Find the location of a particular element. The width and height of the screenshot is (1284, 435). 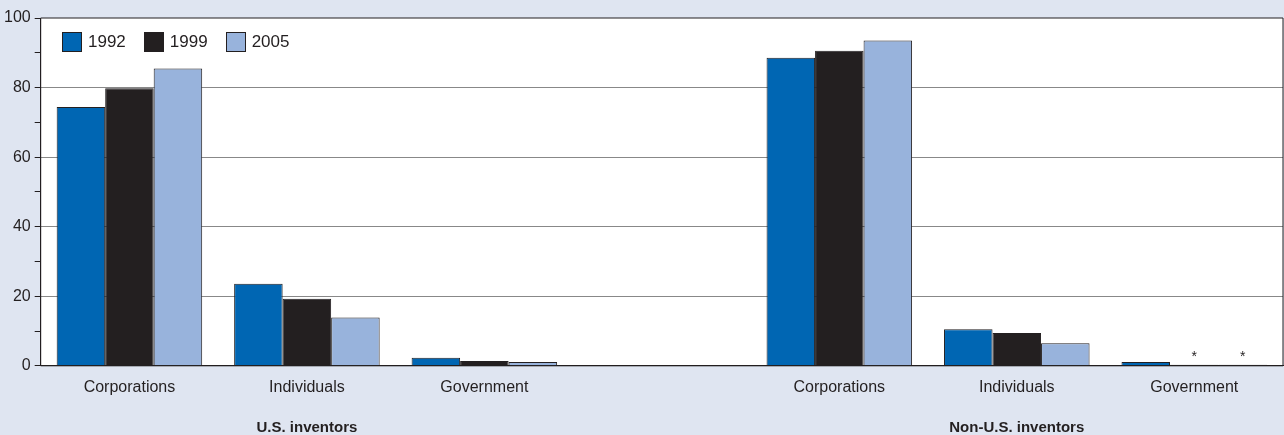

y-tick-label: 60 is located at coordinates (21, 156).